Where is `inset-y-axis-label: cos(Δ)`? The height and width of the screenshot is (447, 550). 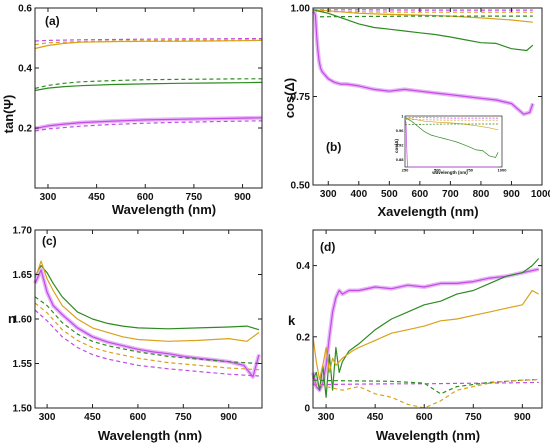
inset-y-axis-label: cos(Δ) is located at coordinates (396, 146).